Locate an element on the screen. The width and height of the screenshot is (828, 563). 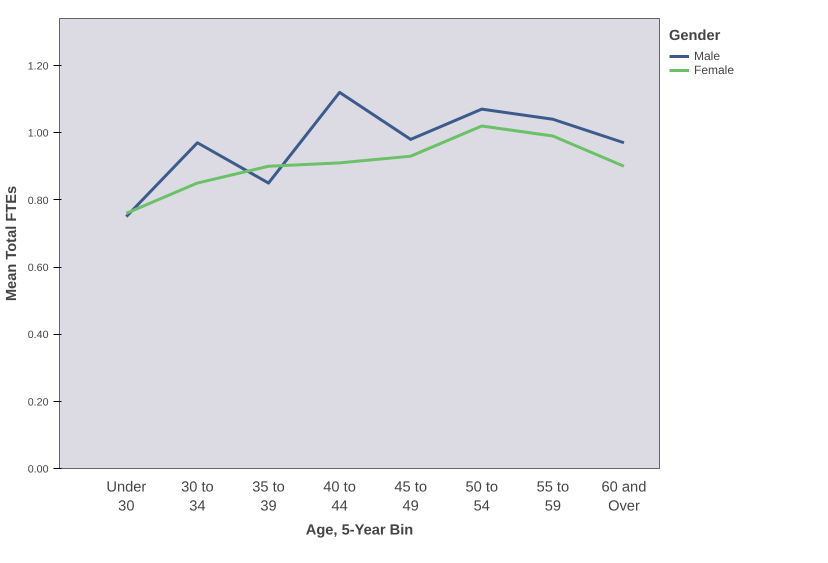
legend-label: Male is located at coordinates (707, 56).